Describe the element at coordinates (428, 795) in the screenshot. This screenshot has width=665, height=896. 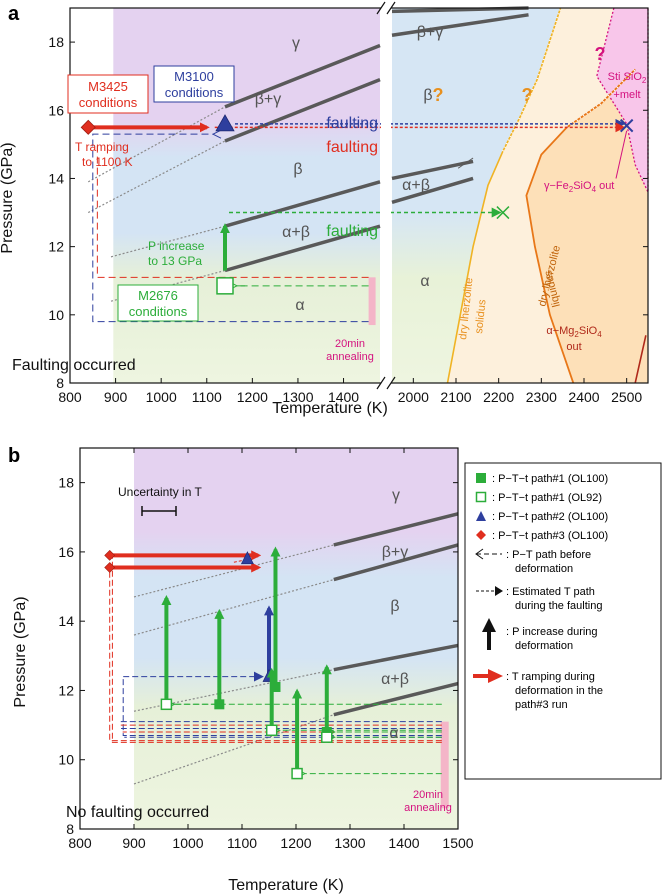
I see `b-annealing-line1: 20min` at that location.